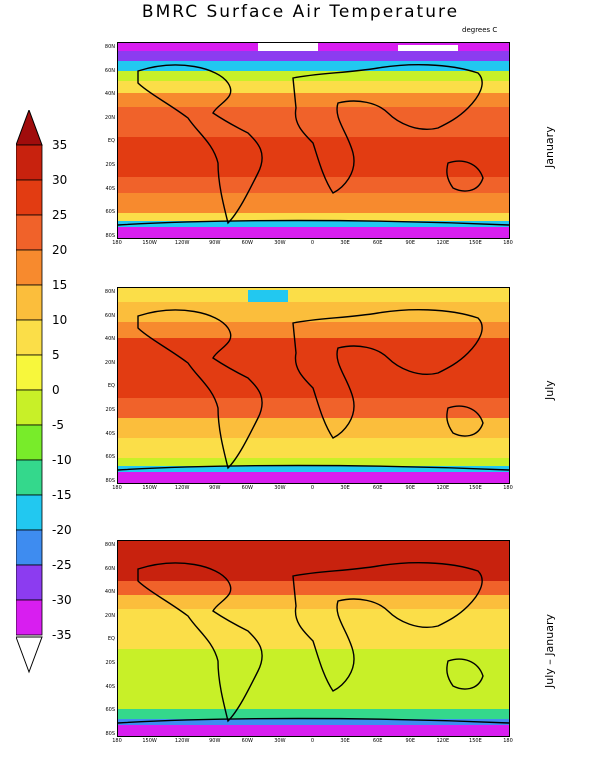 Image resolution: width=601 pixels, height=781 pixels. What do you see at coordinates (549, 147) in the screenshot?
I see `panel-label-january: January` at bounding box center [549, 147].